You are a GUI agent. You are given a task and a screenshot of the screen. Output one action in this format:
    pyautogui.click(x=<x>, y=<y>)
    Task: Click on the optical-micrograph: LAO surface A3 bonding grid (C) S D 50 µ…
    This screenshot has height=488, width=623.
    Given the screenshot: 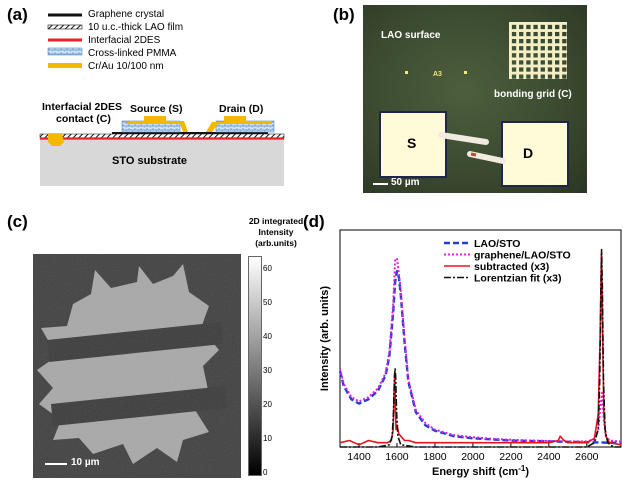 What is the action you would take?
    pyautogui.click(x=475, y=99)
    